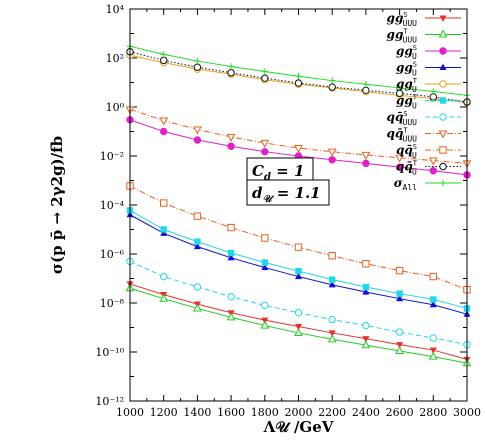 This screenshot has width=485, height=443. What do you see at coordinates (332, 412) in the screenshot?
I see `x-tick-label: 2200` at bounding box center [332, 412].